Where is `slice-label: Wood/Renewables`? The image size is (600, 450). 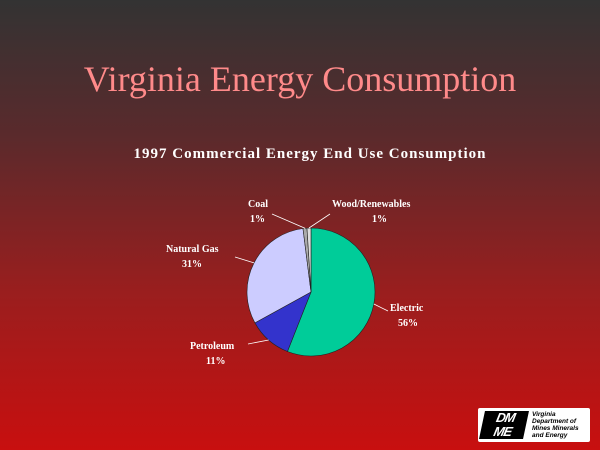
slice-label: Wood/Renewables is located at coordinates (371, 204).